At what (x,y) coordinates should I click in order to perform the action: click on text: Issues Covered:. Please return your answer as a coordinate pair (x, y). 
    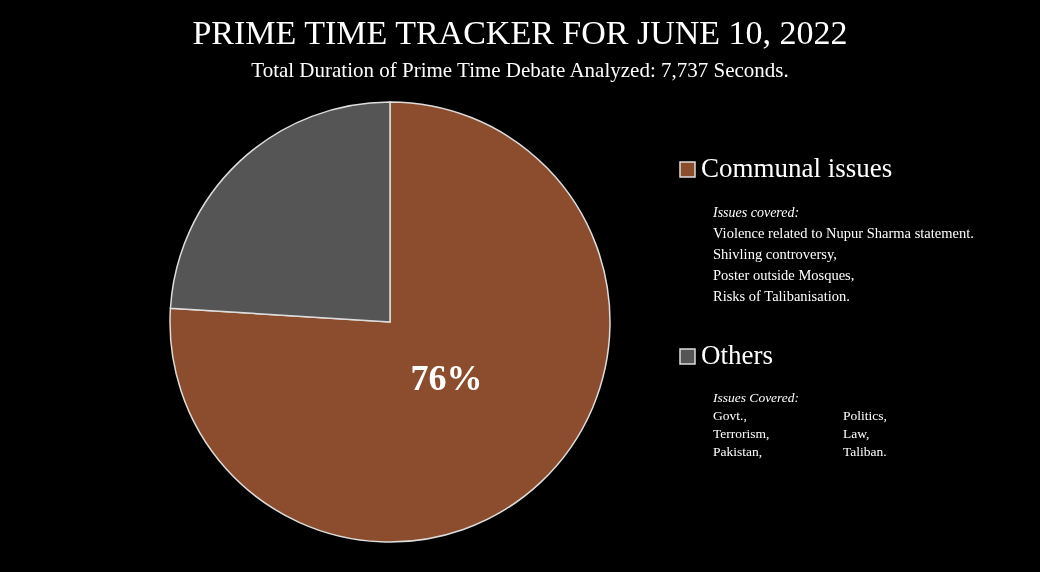
    Looking at the image, I should click on (756, 397).